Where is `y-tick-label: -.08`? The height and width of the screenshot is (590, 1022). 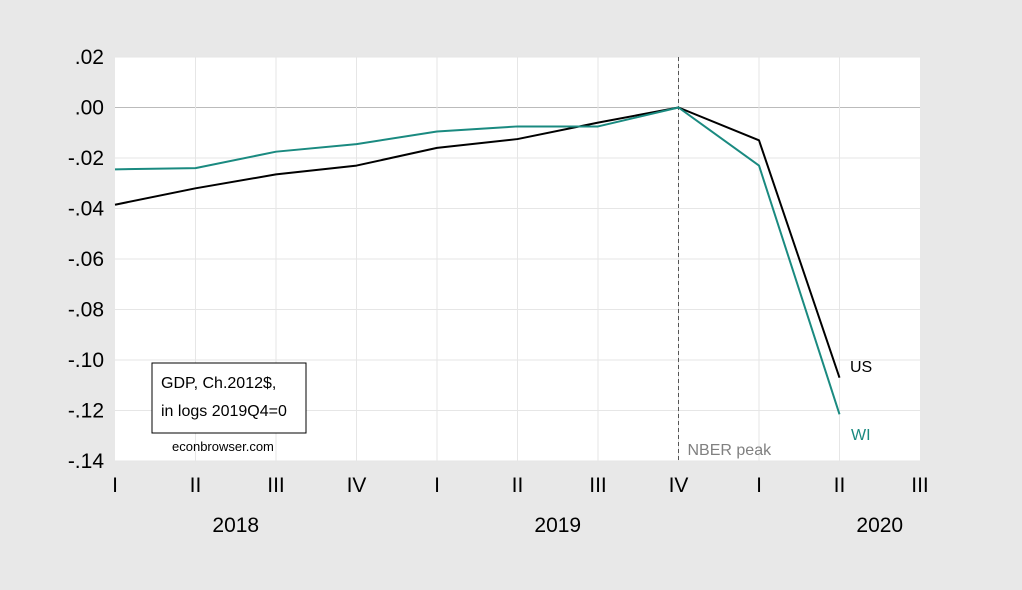
y-tick-label: -.08 is located at coordinates (86, 310).